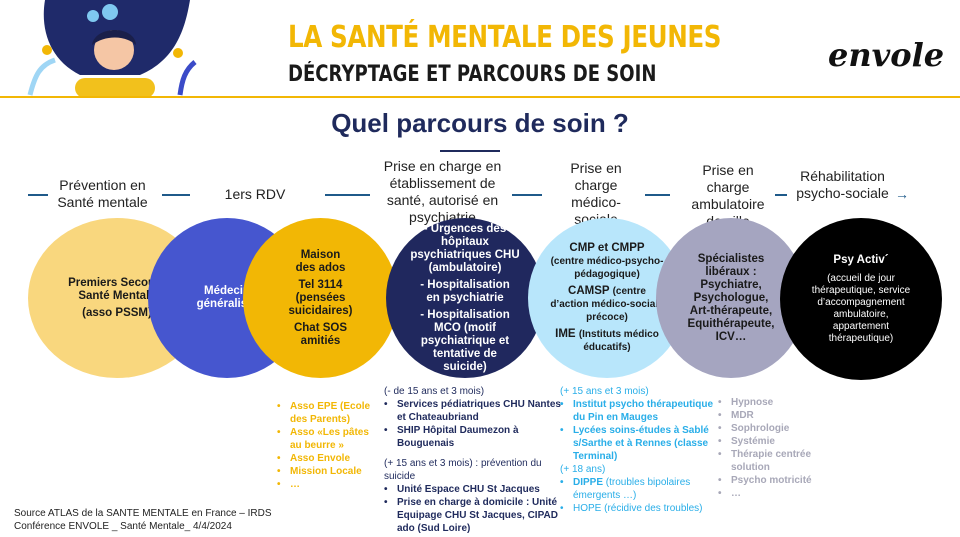 This screenshot has width=960, height=537. I want to click on step-medico-social: Prise en charge médico-sociale, so click(596, 193).